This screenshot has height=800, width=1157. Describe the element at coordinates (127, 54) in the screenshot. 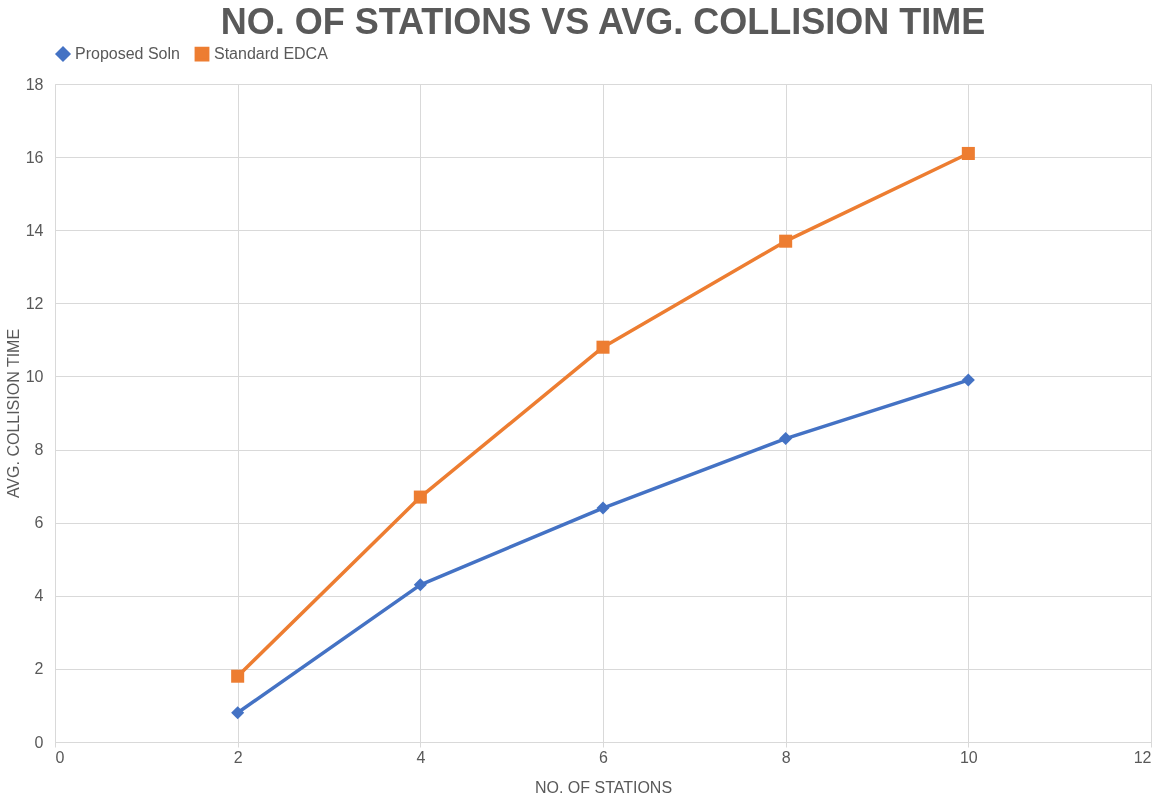

I see `legend-label: Proposed Soln` at that location.